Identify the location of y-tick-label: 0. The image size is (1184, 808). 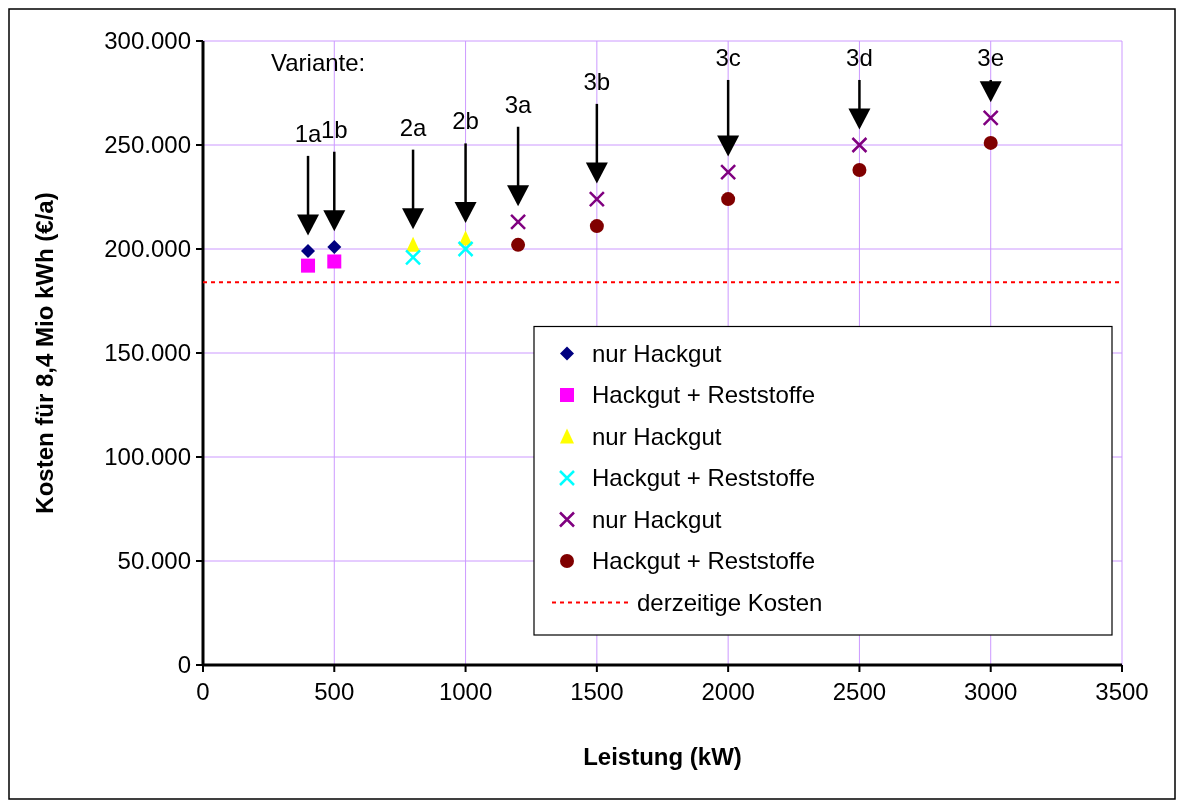
(184, 665).